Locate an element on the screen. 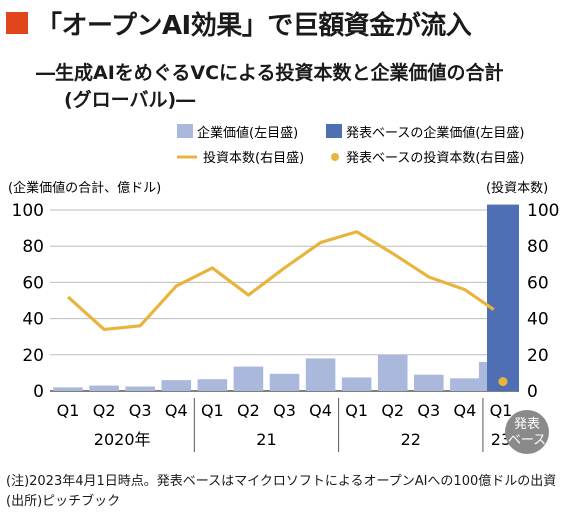 The height and width of the screenshot is (527, 570). legend-label-dot-announced: 発表ベースの投資本数(右目盛) is located at coordinates (435, 158).